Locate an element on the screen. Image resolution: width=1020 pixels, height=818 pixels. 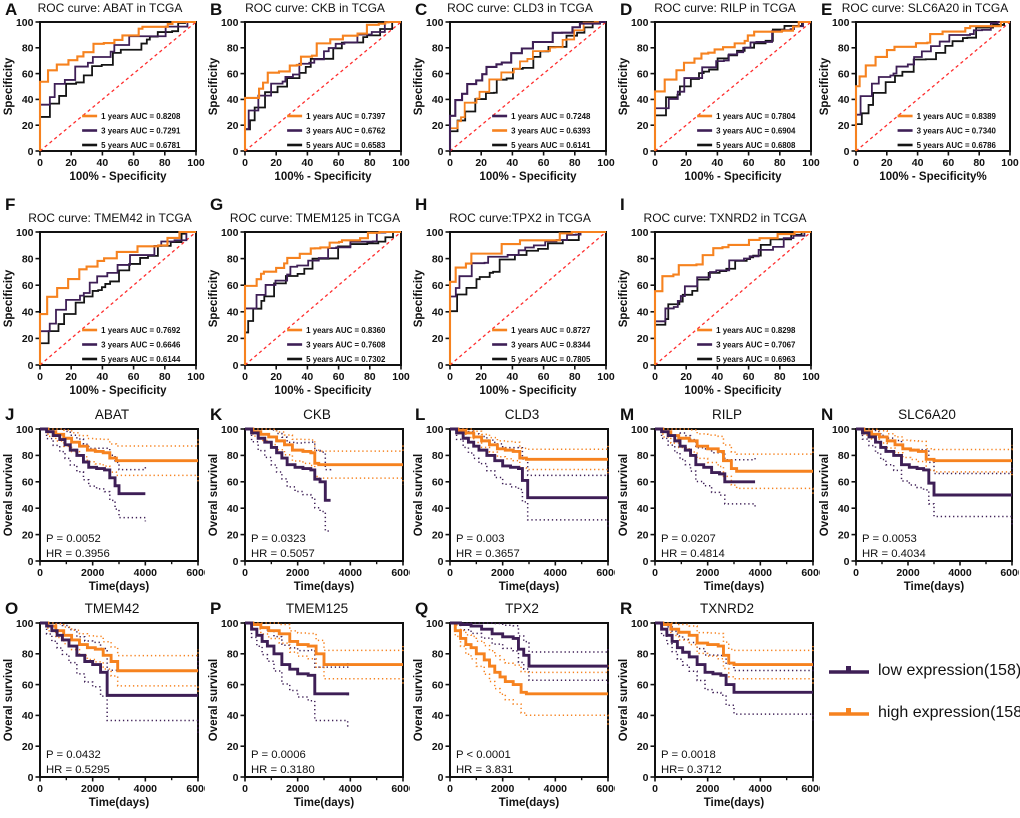
svg-text: 5 years AUC = 0.6141 is located at coordinates (551, 145).